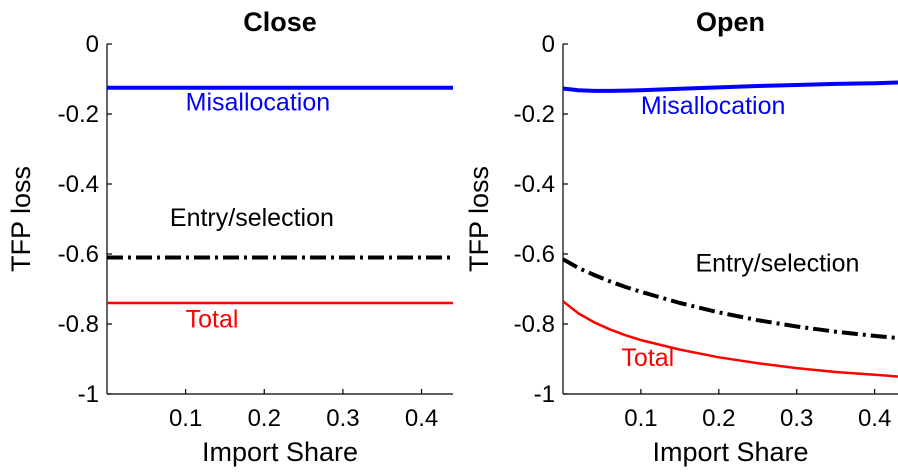 This screenshot has height=474, width=898. What do you see at coordinates (730, 338) in the screenshot?
I see `series-line-total` at bounding box center [730, 338].